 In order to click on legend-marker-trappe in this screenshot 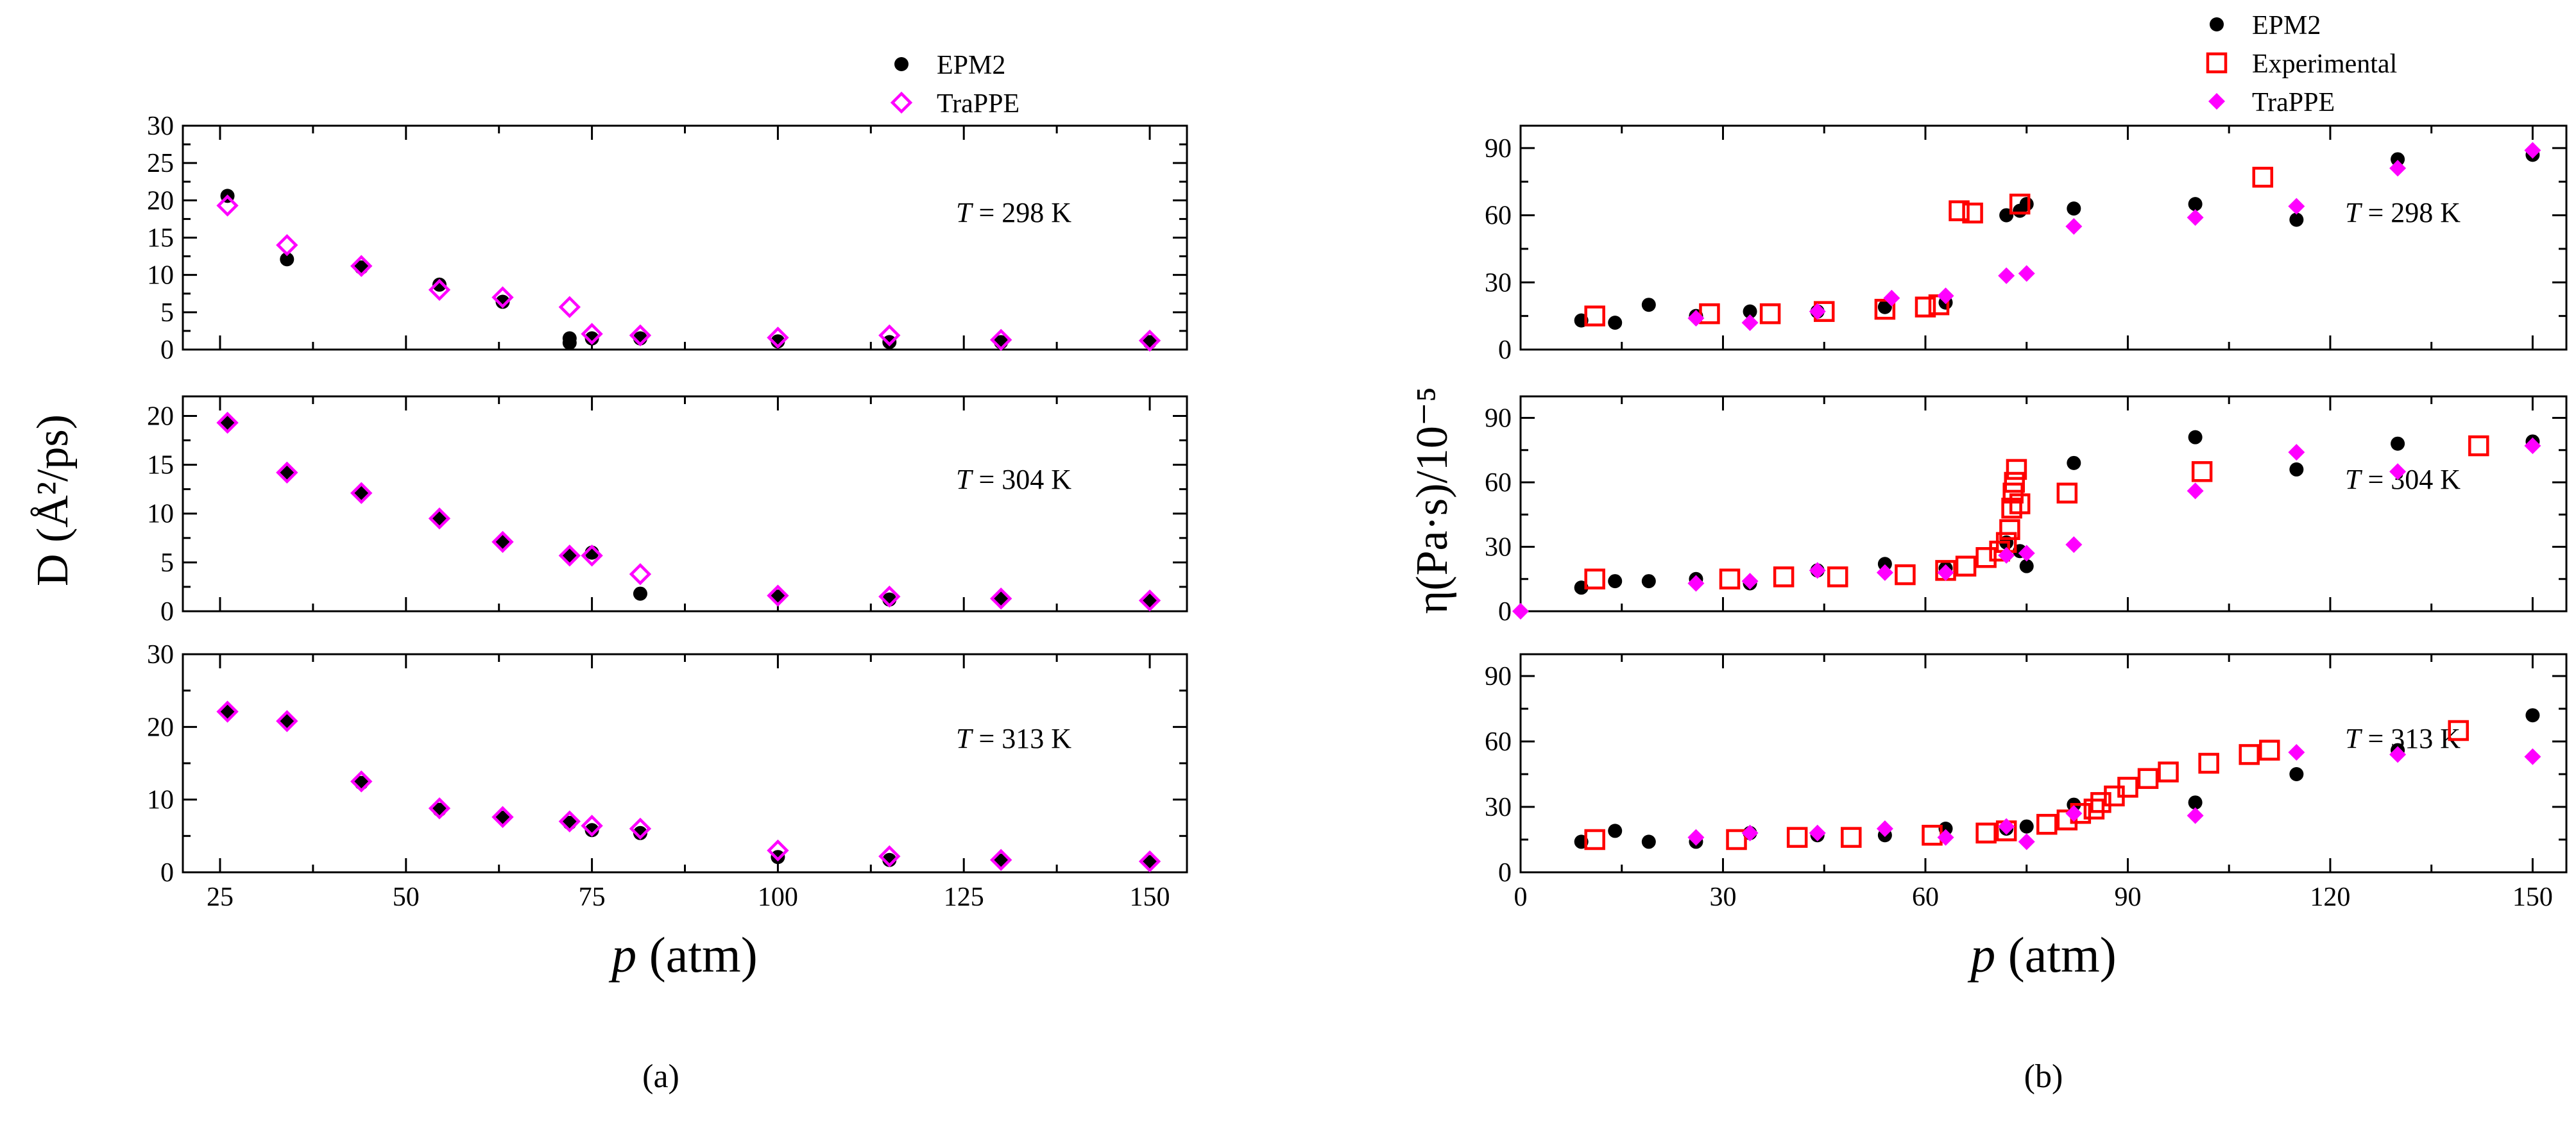, I will do `click(2216, 101)`.